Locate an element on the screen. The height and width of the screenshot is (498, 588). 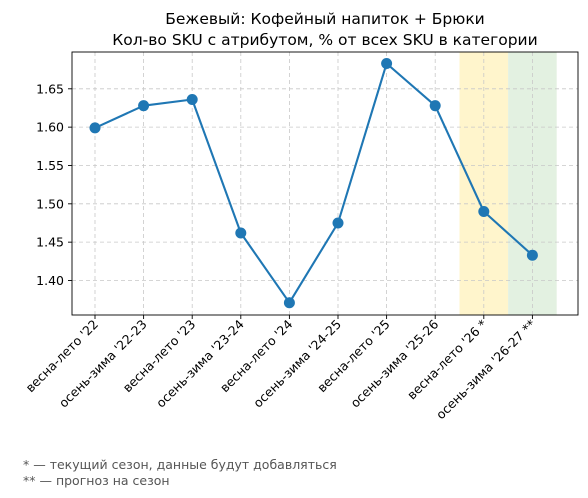
chart-title-line1: Бежевый: Кофейный напиток + Брюки is located at coordinates (325, 19).